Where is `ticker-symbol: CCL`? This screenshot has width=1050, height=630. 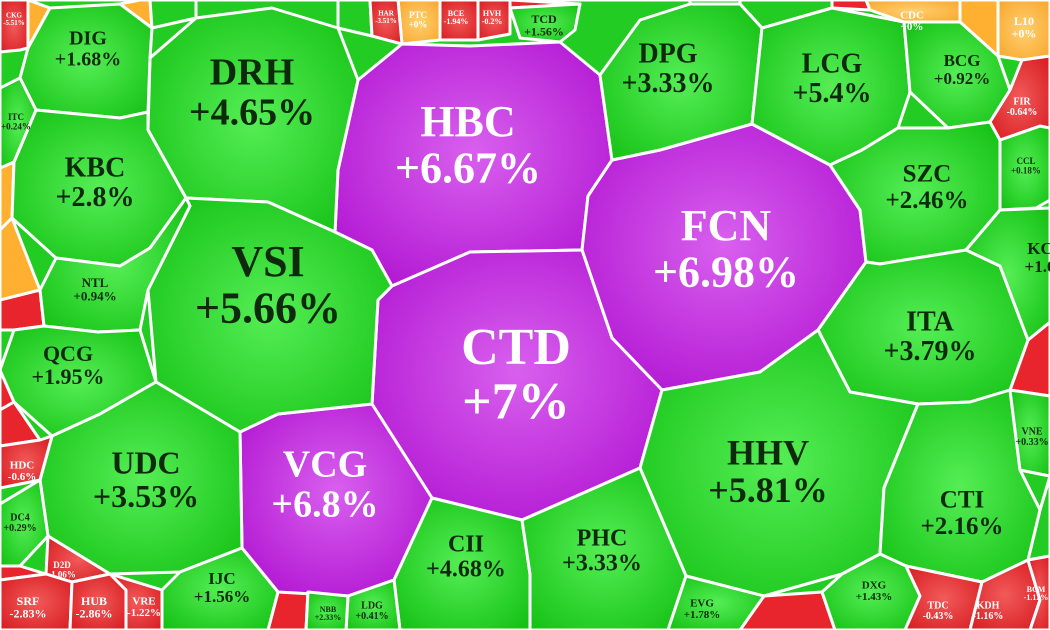 ticker-symbol: CCL is located at coordinates (1025, 161).